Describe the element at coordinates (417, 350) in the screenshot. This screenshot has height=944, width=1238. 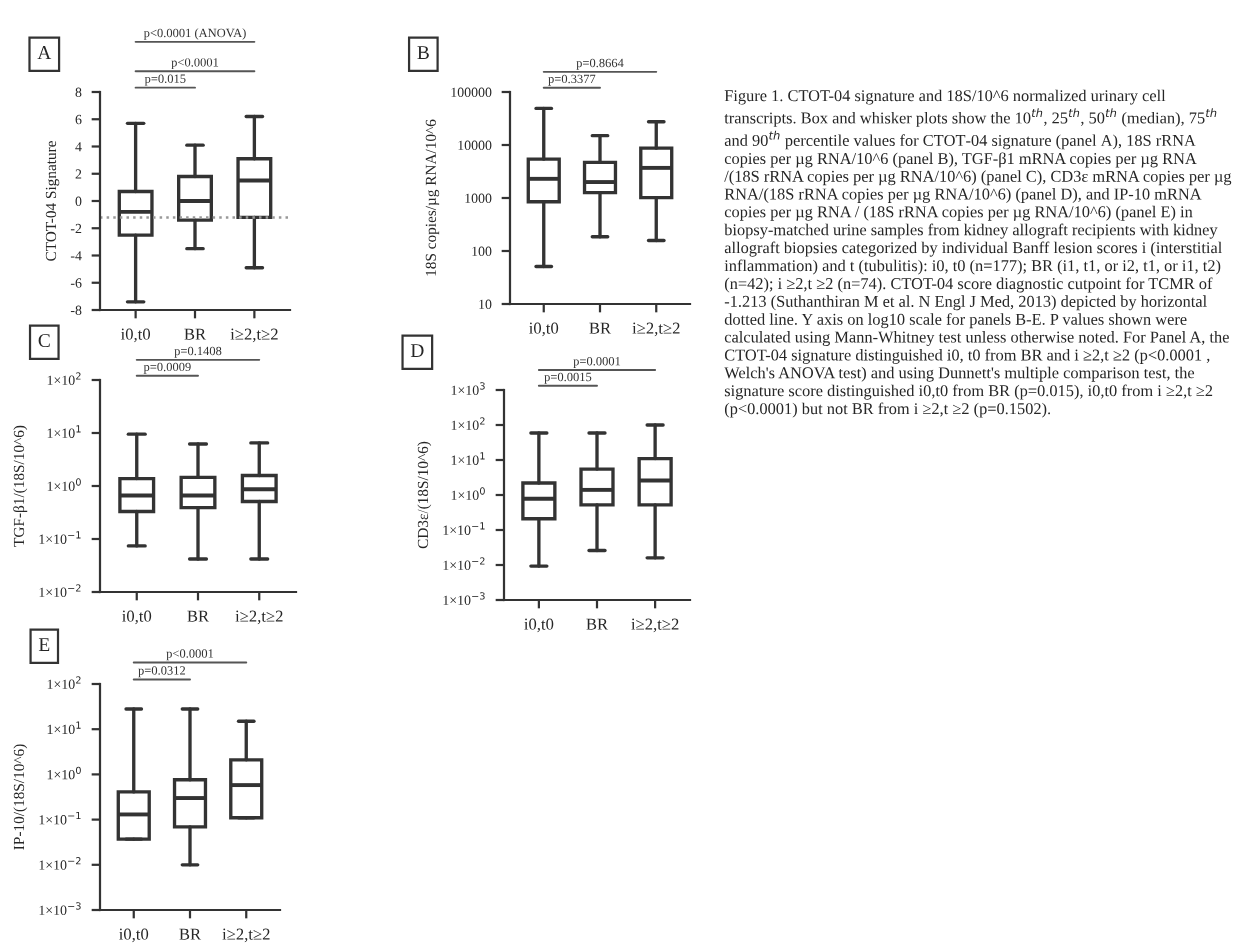
I see `chart-title: D` at that location.